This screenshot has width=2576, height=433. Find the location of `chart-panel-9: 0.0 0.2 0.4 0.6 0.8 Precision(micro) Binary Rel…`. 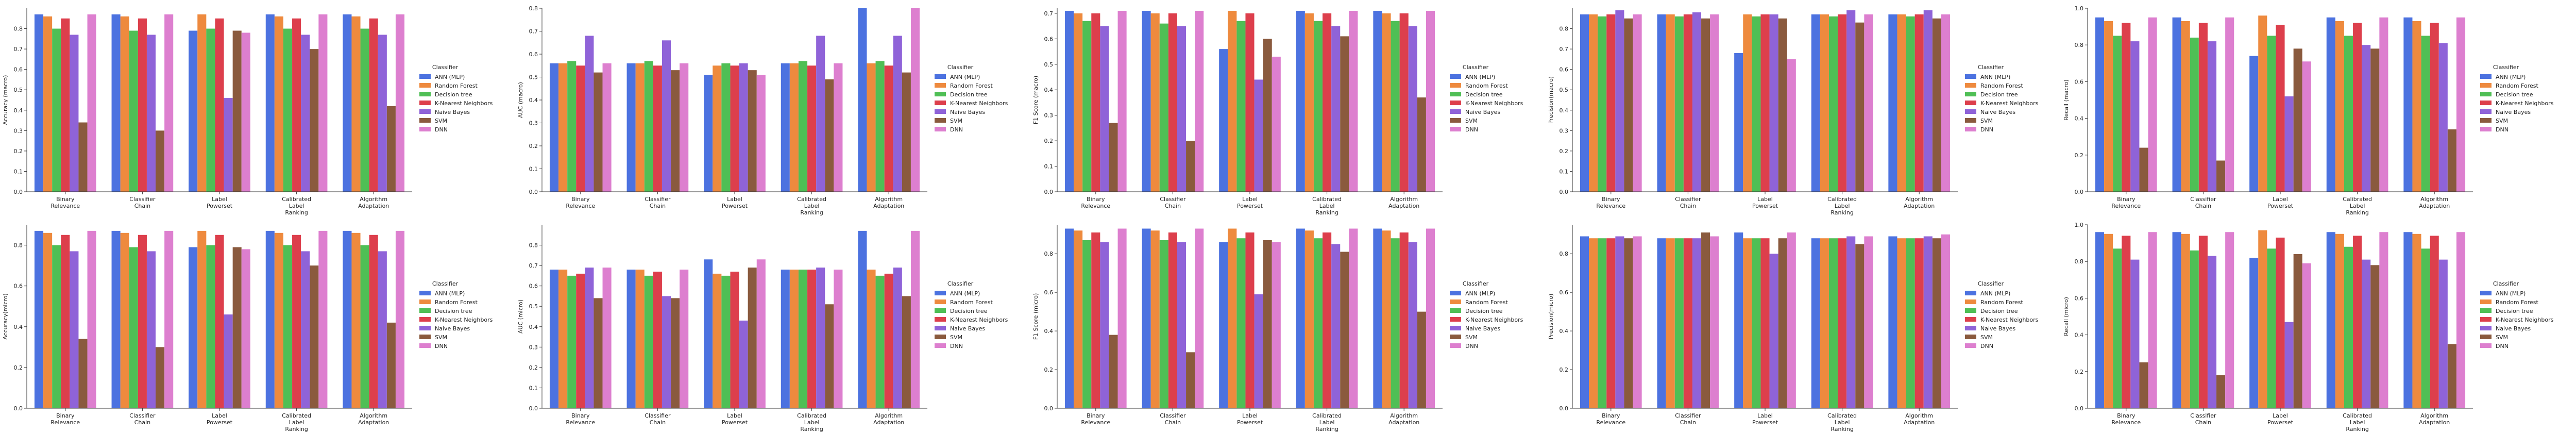

chart-panel-9: 0.0 0.2 0.4 0.6 0.8 Precision(micro) Binary Rel… is located at coordinates (1793, 328).